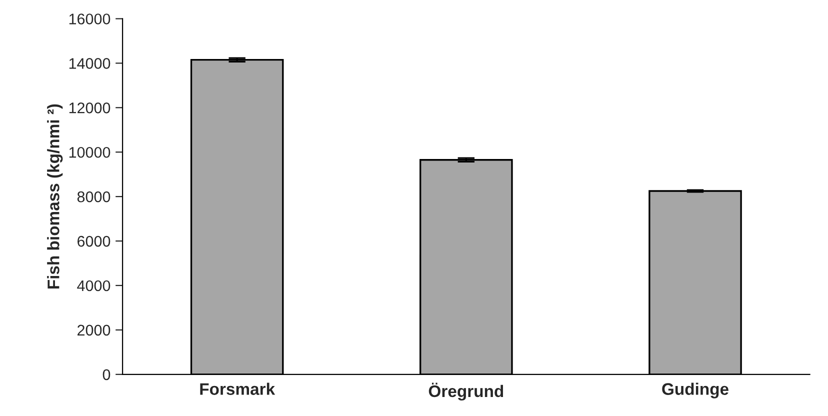 This screenshot has width=828, height=416. Describe the element at coordinates (695, 390) in the screenshot. I see `x-tick-label: Gudinge` at that location.